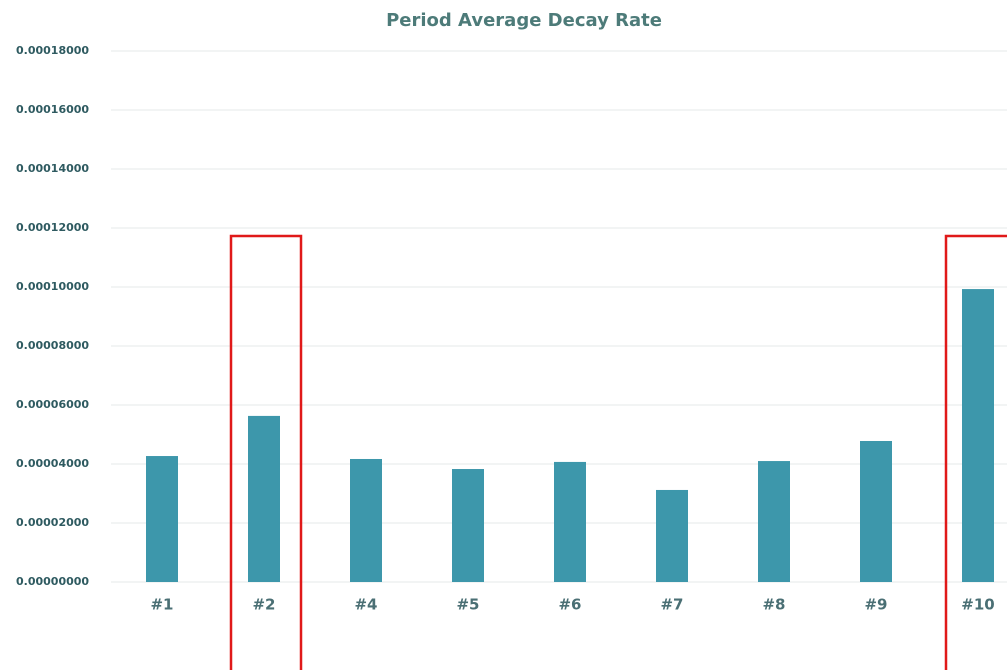  What do you see at coordinates (524, 20) in the screenshot?
I see `chart-title: Period Average Decay Rate` at bounding box center [524, 20].